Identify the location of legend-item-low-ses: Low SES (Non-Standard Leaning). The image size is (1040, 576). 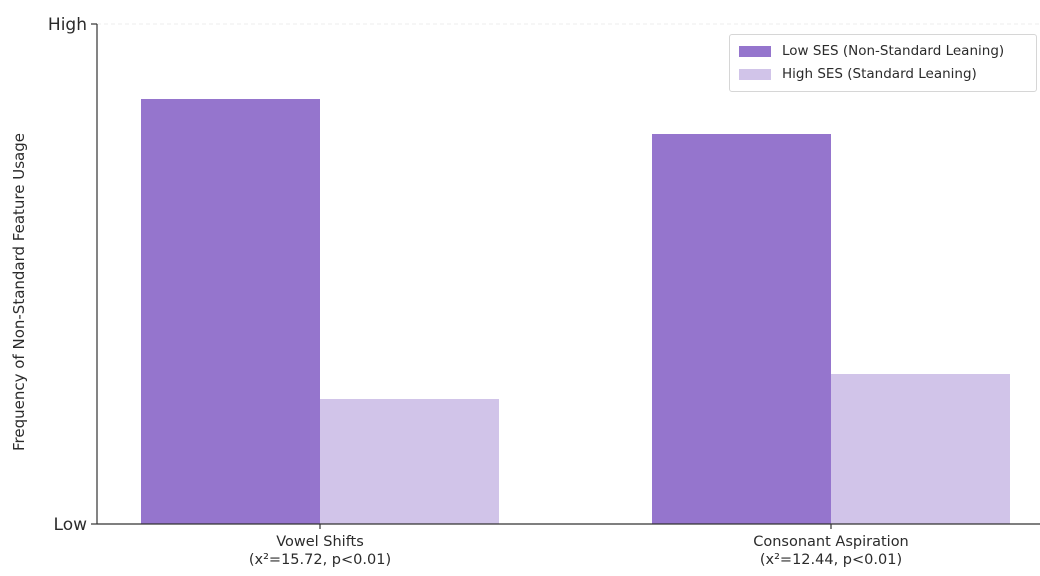
(871, 51).